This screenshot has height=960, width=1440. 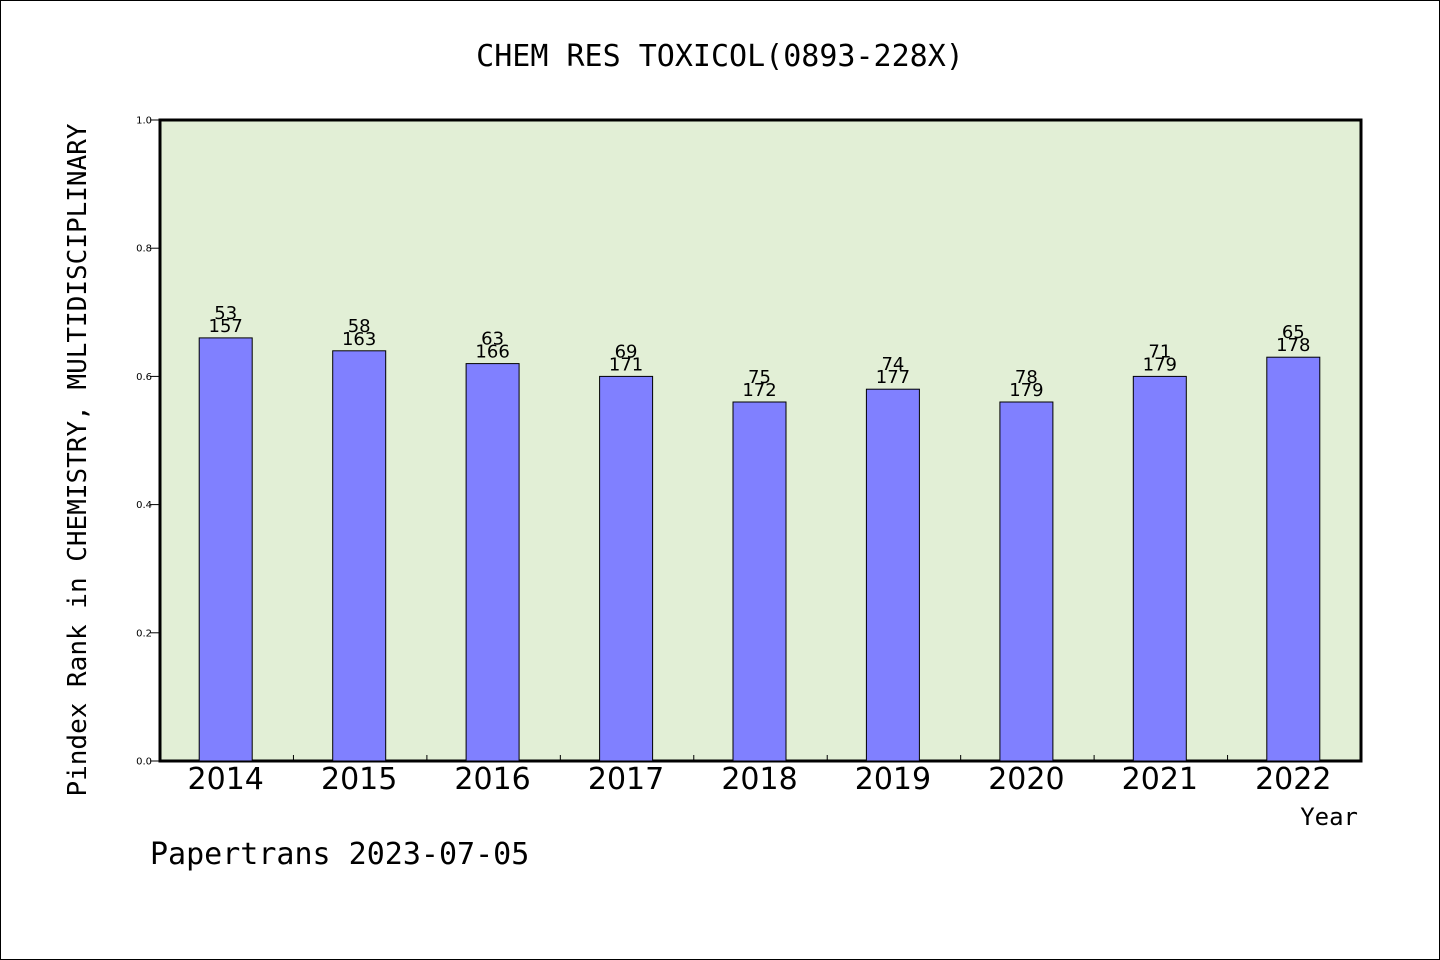 What do you see at coordinates (892, 364) in the screenshot?
I see `bar-rank-label: 74` at bounding box center [892, 364].